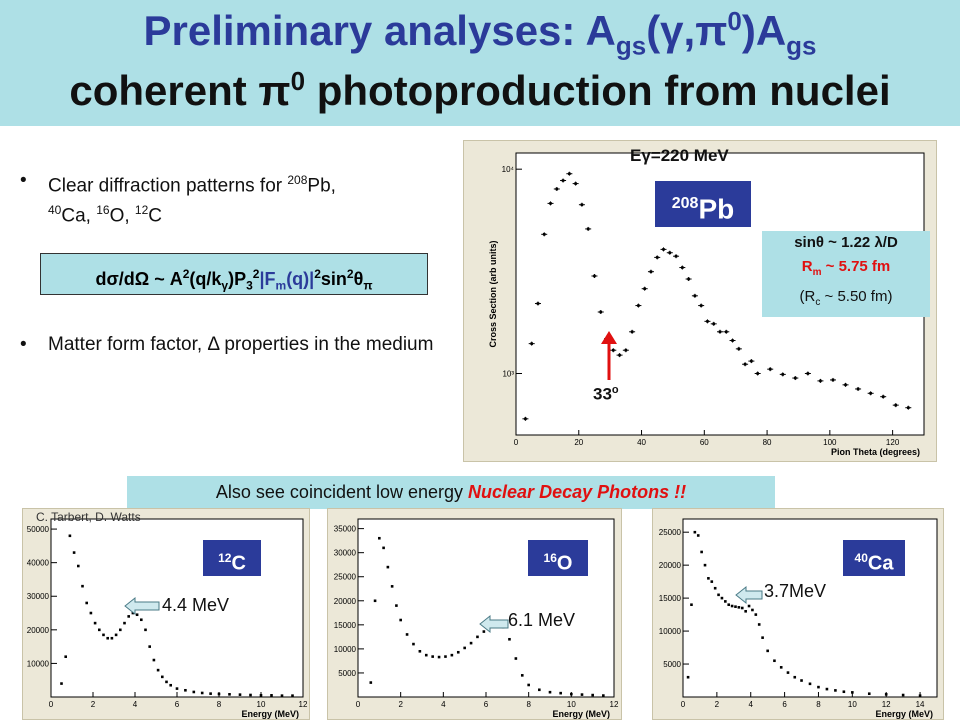  What do you see at coordinates (345, 553) in the screenshot?
I see `y-tick-label: 30000` at bounding box center [345, 553].